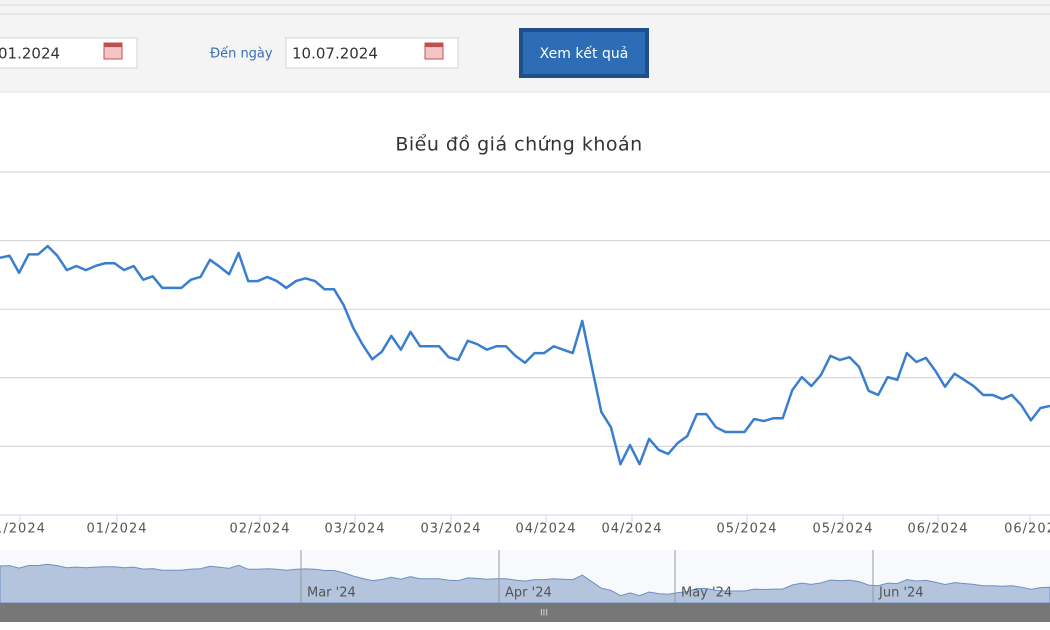 Image resolution: width=1050 pixels, height=630 pixels. Describe the element at coordinates (1027, 529) in the screenshot. I see `x-tick-label: 06/202` at that location.